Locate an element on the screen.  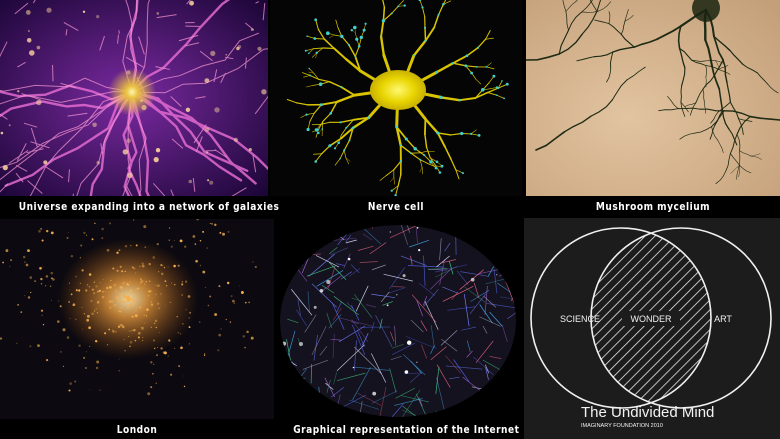
venn-title: The Undivided Mind is located at coordinates (647, 412).